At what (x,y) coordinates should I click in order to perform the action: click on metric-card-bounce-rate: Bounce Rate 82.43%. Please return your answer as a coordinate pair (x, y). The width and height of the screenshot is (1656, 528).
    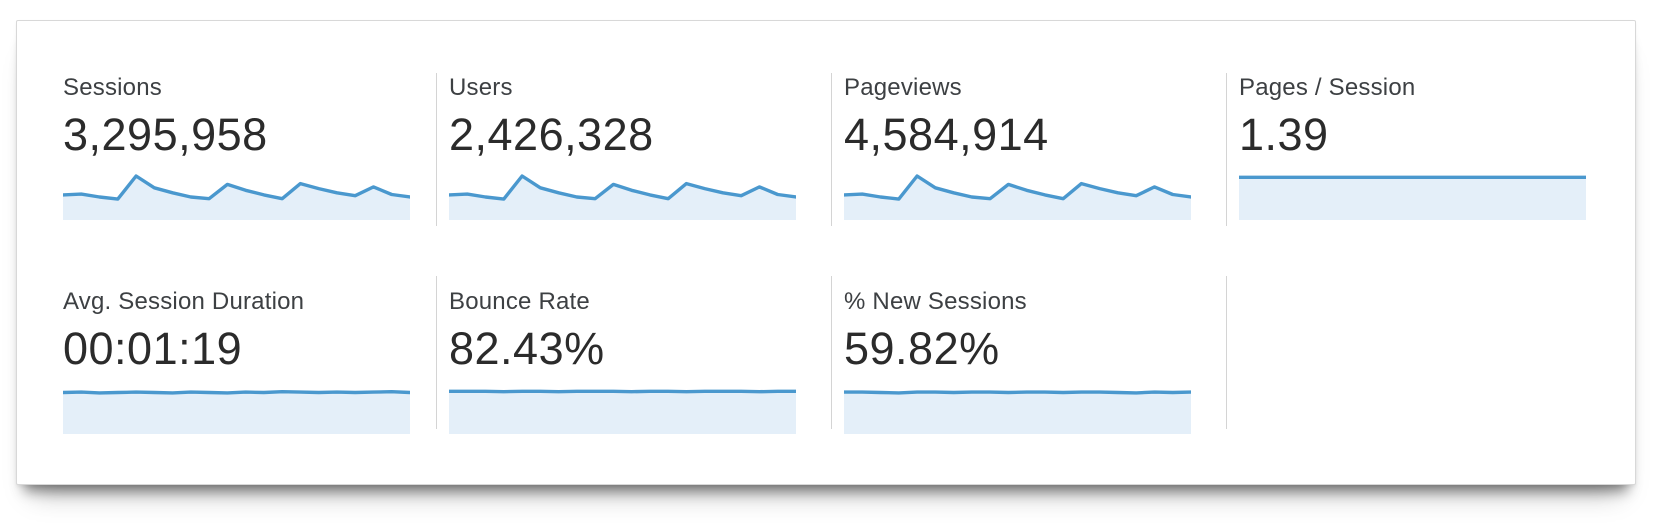
    Looking at the image, I should click on (633, 369).